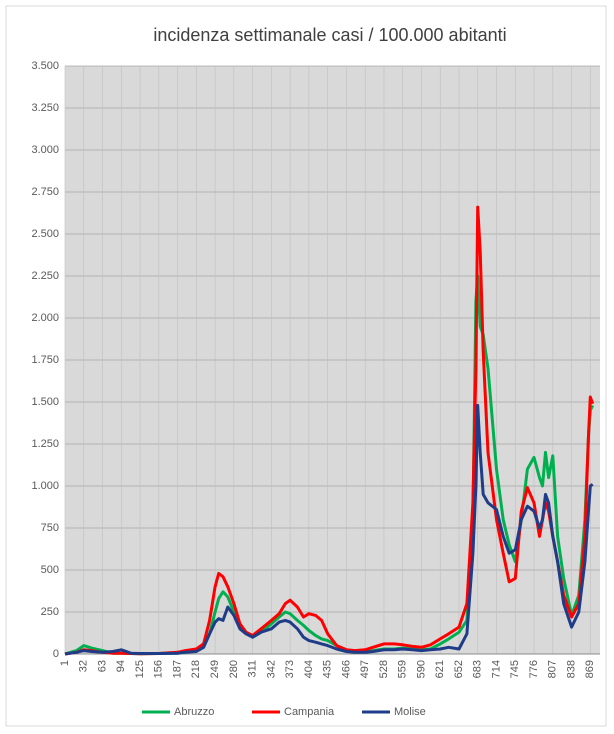 This screenshot has width=614, height=734. I want to click on x-tick-label: 652, so click(459, 669).